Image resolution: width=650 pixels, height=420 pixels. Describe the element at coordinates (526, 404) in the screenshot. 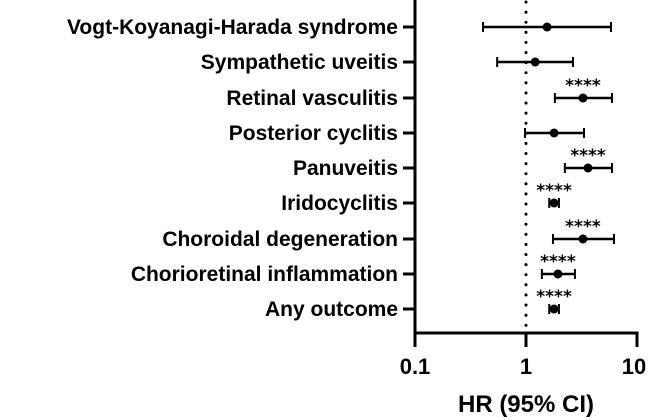

I see `x-axis-title: HR (95% CI)` at that location.